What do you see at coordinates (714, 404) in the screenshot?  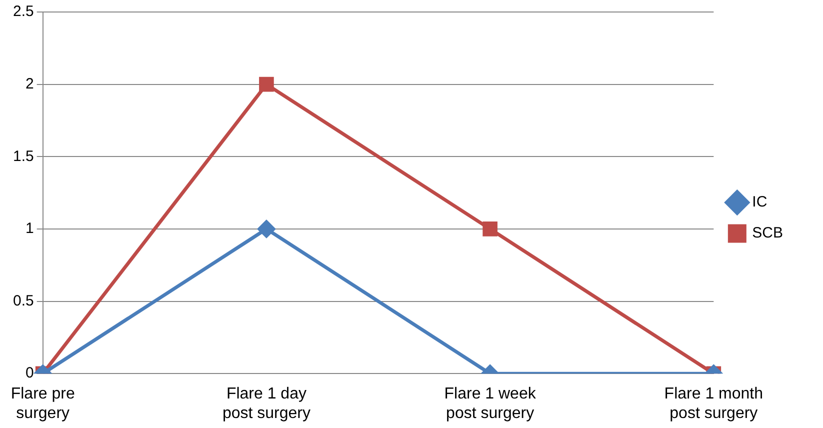 I see `x-tick-label: Flare 1 month post surgery` at bounding box center [714, 404].